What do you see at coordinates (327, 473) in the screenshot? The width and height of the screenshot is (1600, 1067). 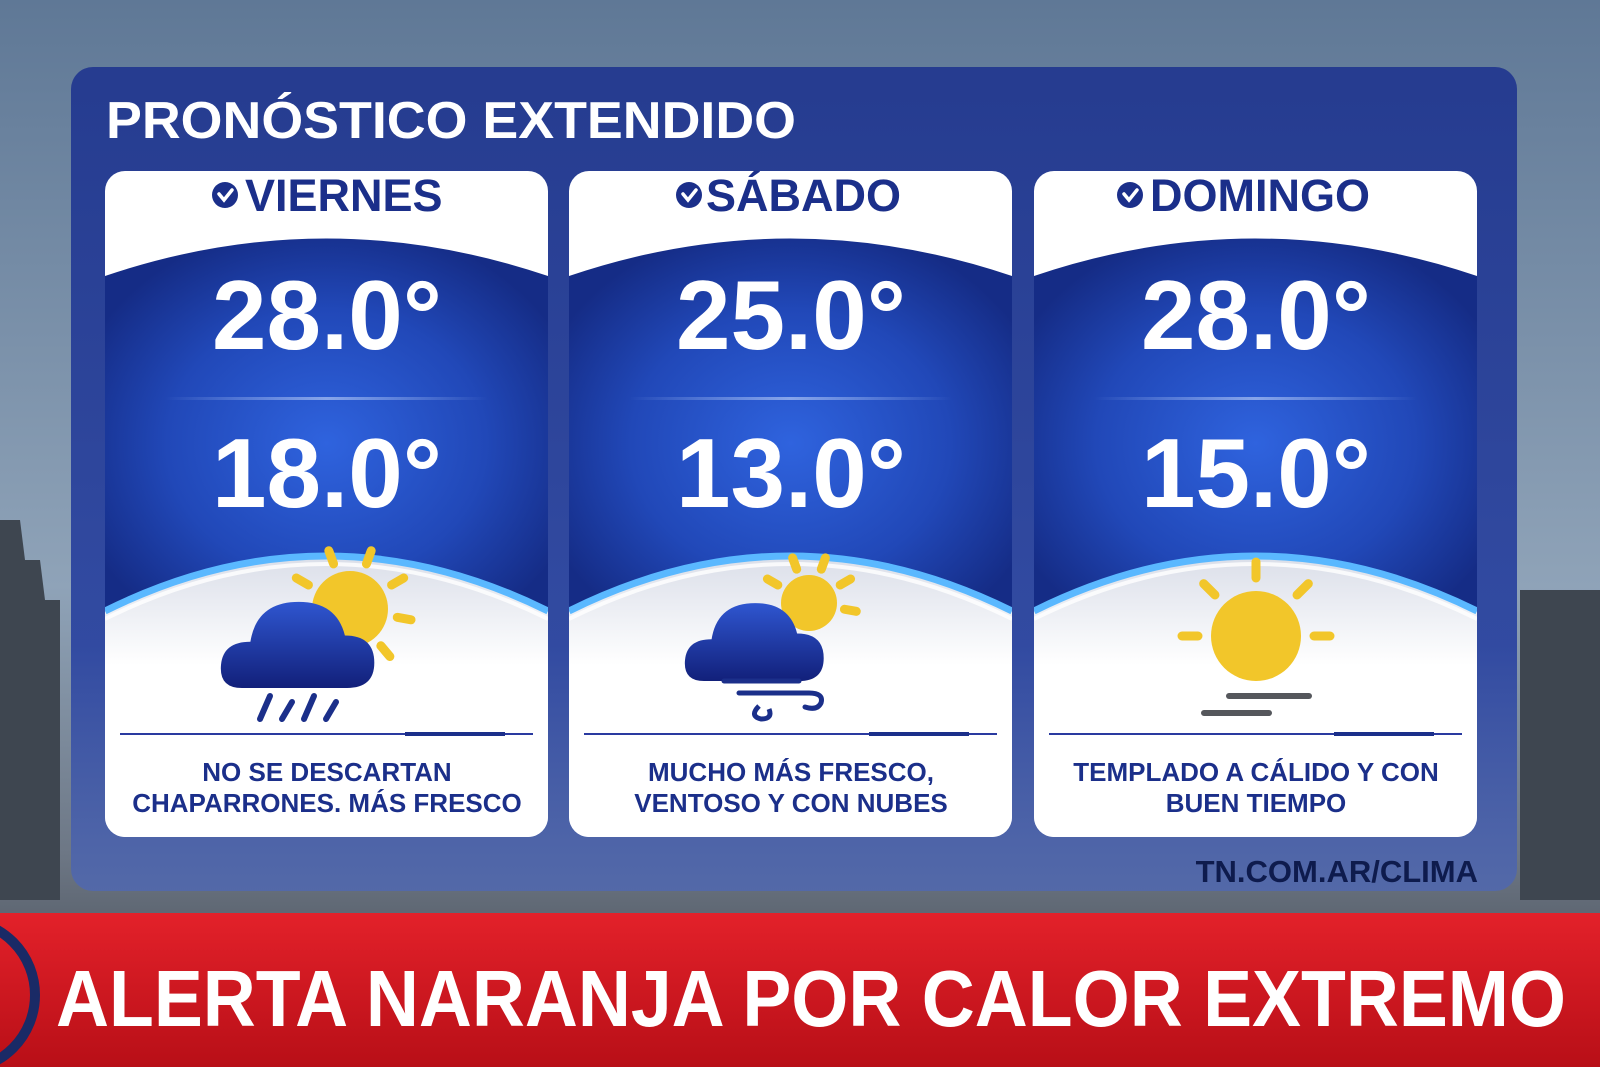 I see `low-temp: 18.0°` at bounding box center [327, 473].